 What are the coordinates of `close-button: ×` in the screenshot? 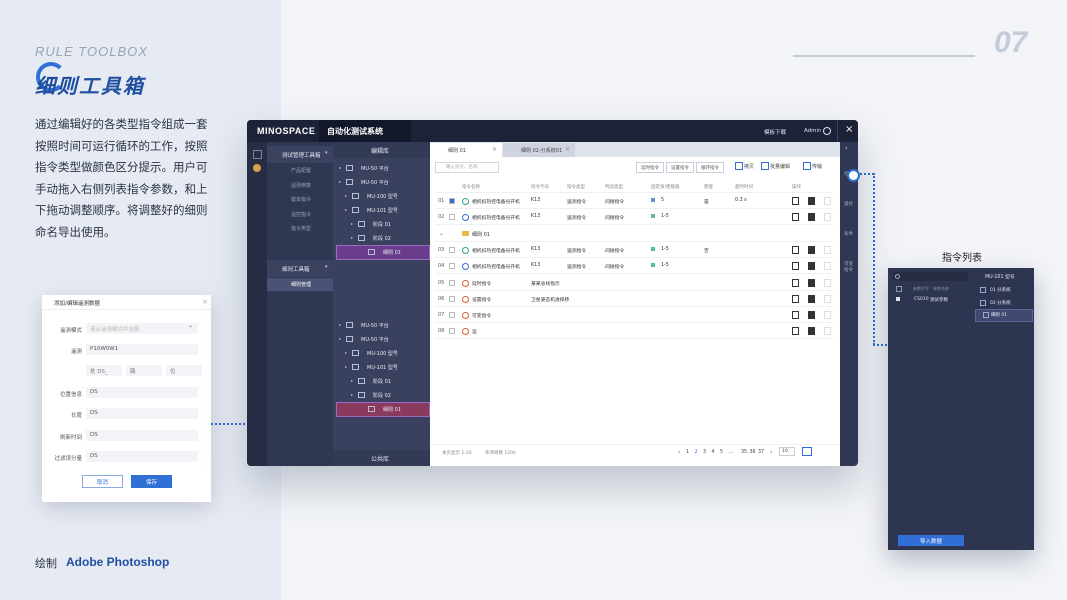 It's located at (849, 129).